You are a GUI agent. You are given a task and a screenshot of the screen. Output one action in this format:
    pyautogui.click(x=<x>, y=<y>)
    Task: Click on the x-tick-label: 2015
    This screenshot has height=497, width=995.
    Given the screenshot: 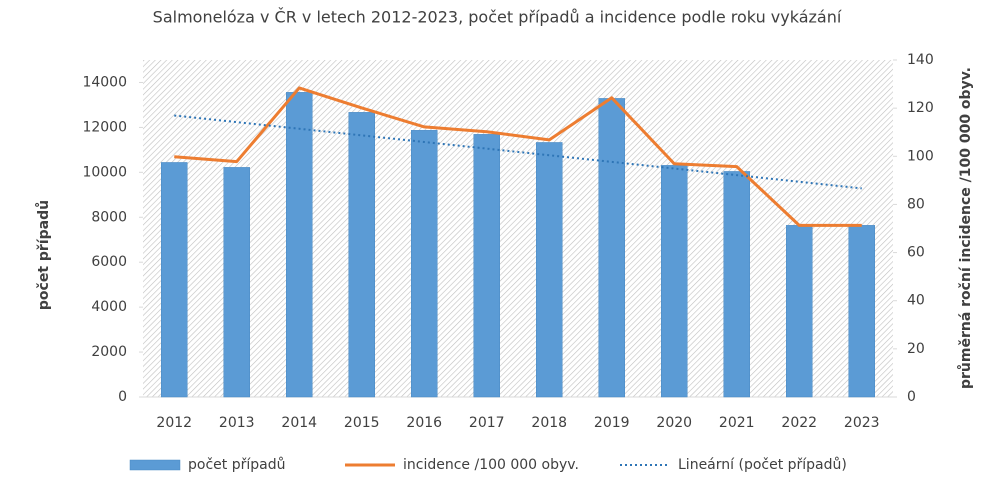 What is the action you would take?
    pyautogui.click(x=362, y=423)
    